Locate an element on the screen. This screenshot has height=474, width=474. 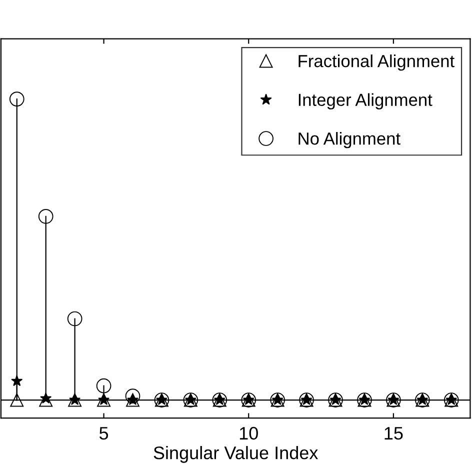
x-axis-title: Singular Value Index is located at coordinates (236, 454).